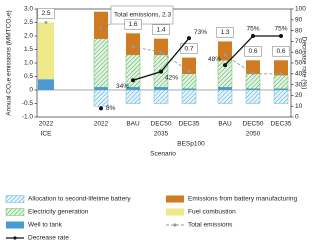 This screenshot has height=245, width=320. What do you see at coordinates (28, 76) in the screenshot?
I see `y-tick-label: 0.5` at bounding box center [28, 76].